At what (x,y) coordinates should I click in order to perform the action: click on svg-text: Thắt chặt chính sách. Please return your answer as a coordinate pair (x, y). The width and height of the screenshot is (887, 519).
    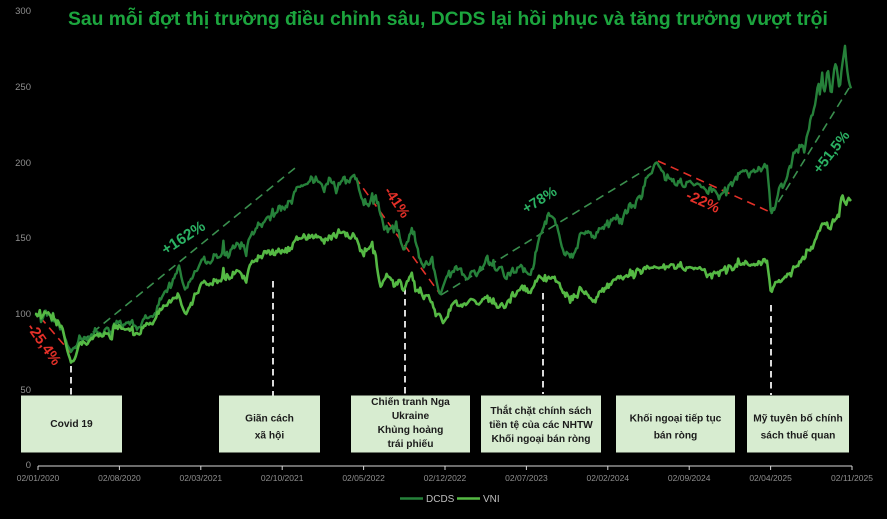
    Looking at the image, I should click on (540, 410).